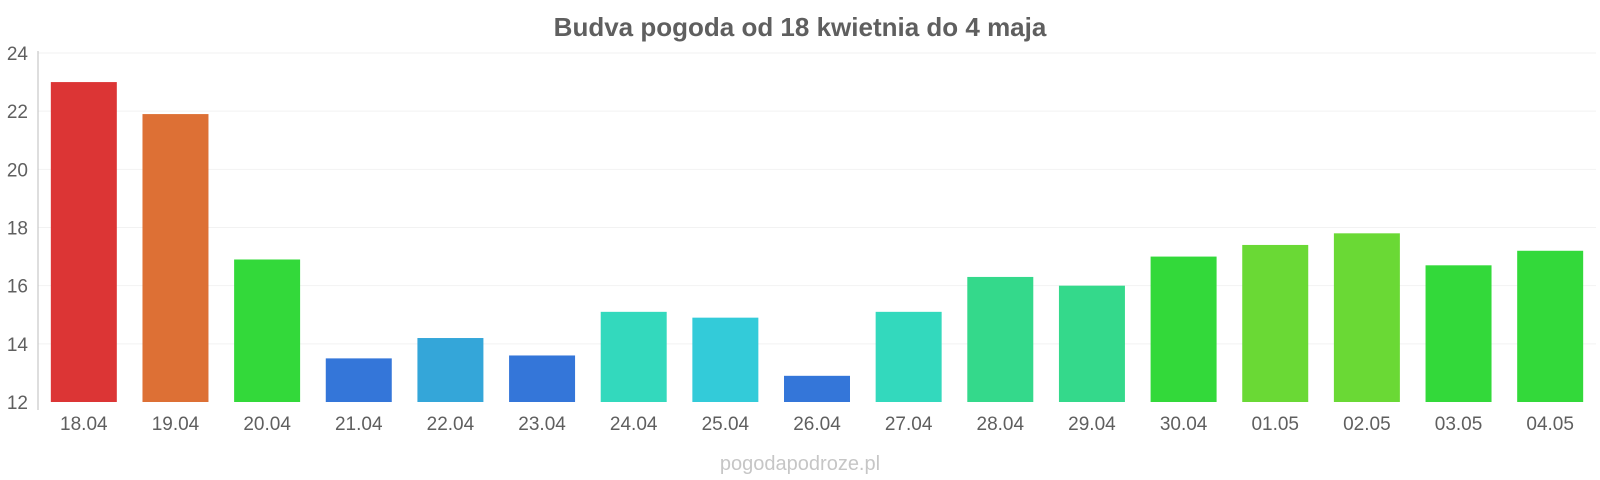 The width and height of the screenshot is (1600, 480). I want to click on x-tick-label: 28.04, so click(1001, 424).